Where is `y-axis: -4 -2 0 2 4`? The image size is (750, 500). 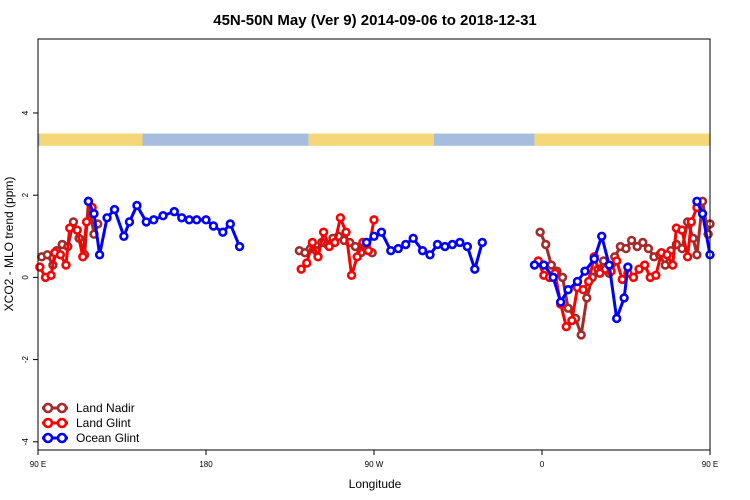 y-axis: -4 -2 0 2 4 is located at coordinates (29, 277).